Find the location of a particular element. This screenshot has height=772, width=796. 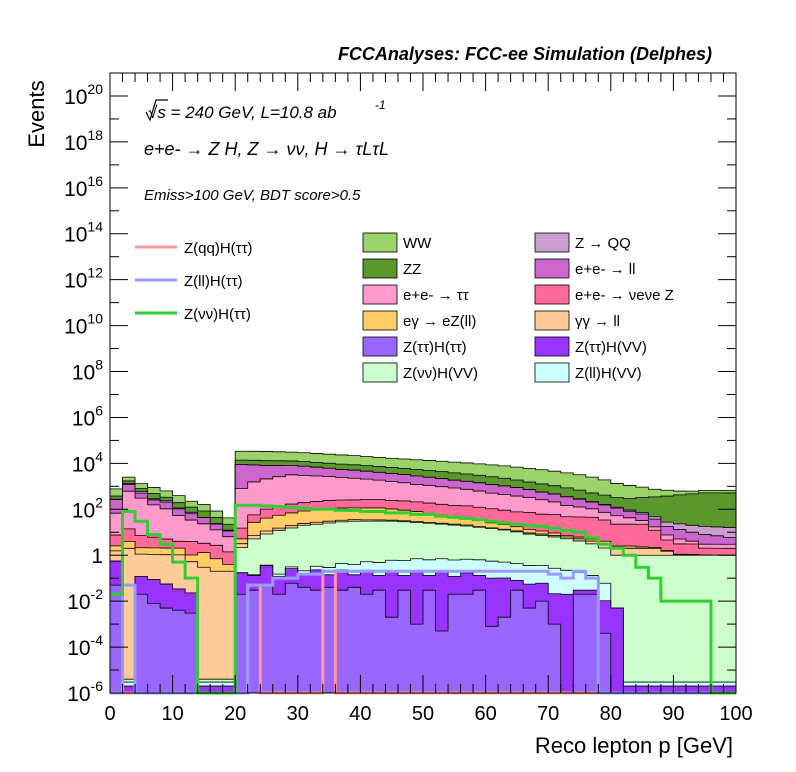

legend-label: eγ → eZ(ll) is located at coordinates (439, 321).